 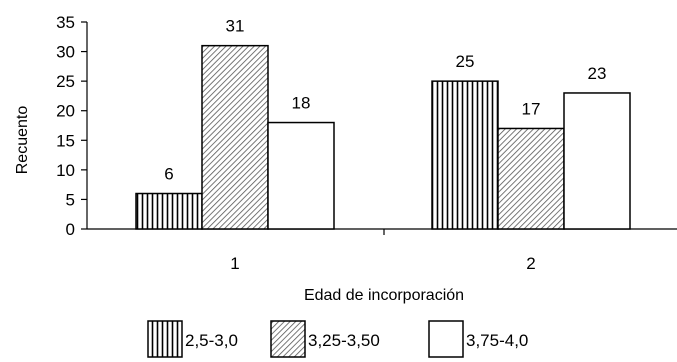 What do you see at coordinates (301, 103) in the screenshot?
I see `data-label: 18` at bounding box center [301, 103].